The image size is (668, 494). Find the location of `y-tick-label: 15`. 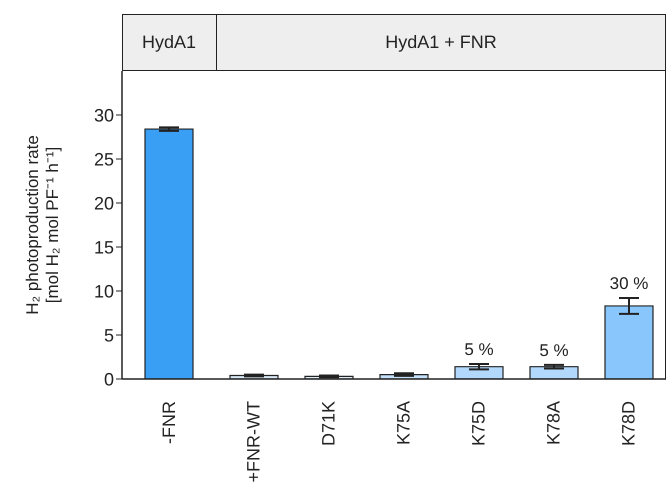

y-tick-label: 15 is located at coordinates (104, 247).